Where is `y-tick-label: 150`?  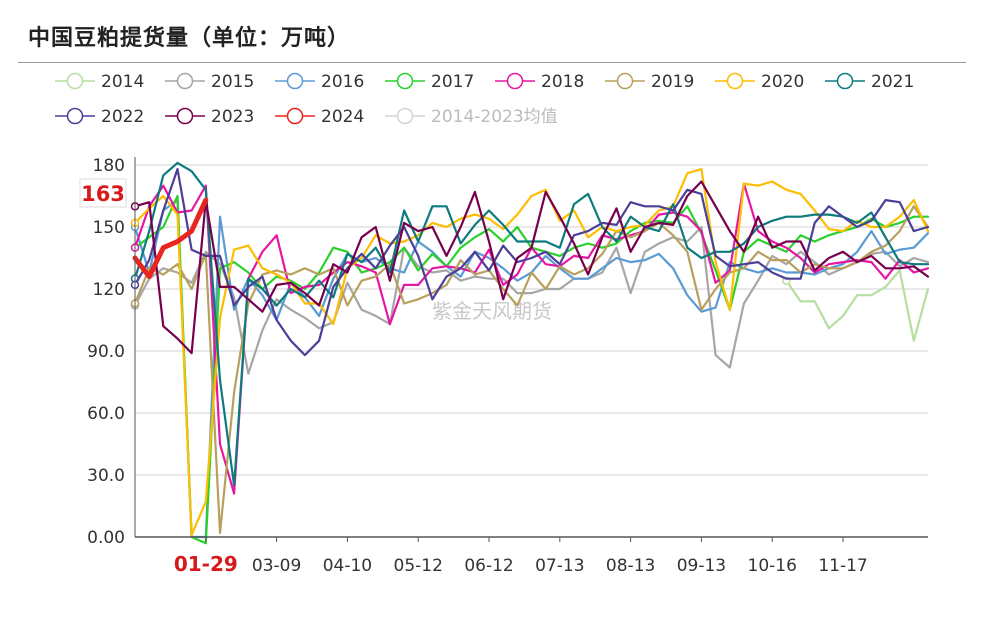 y-tick-label: 150 is located at coordinates (109, 228).